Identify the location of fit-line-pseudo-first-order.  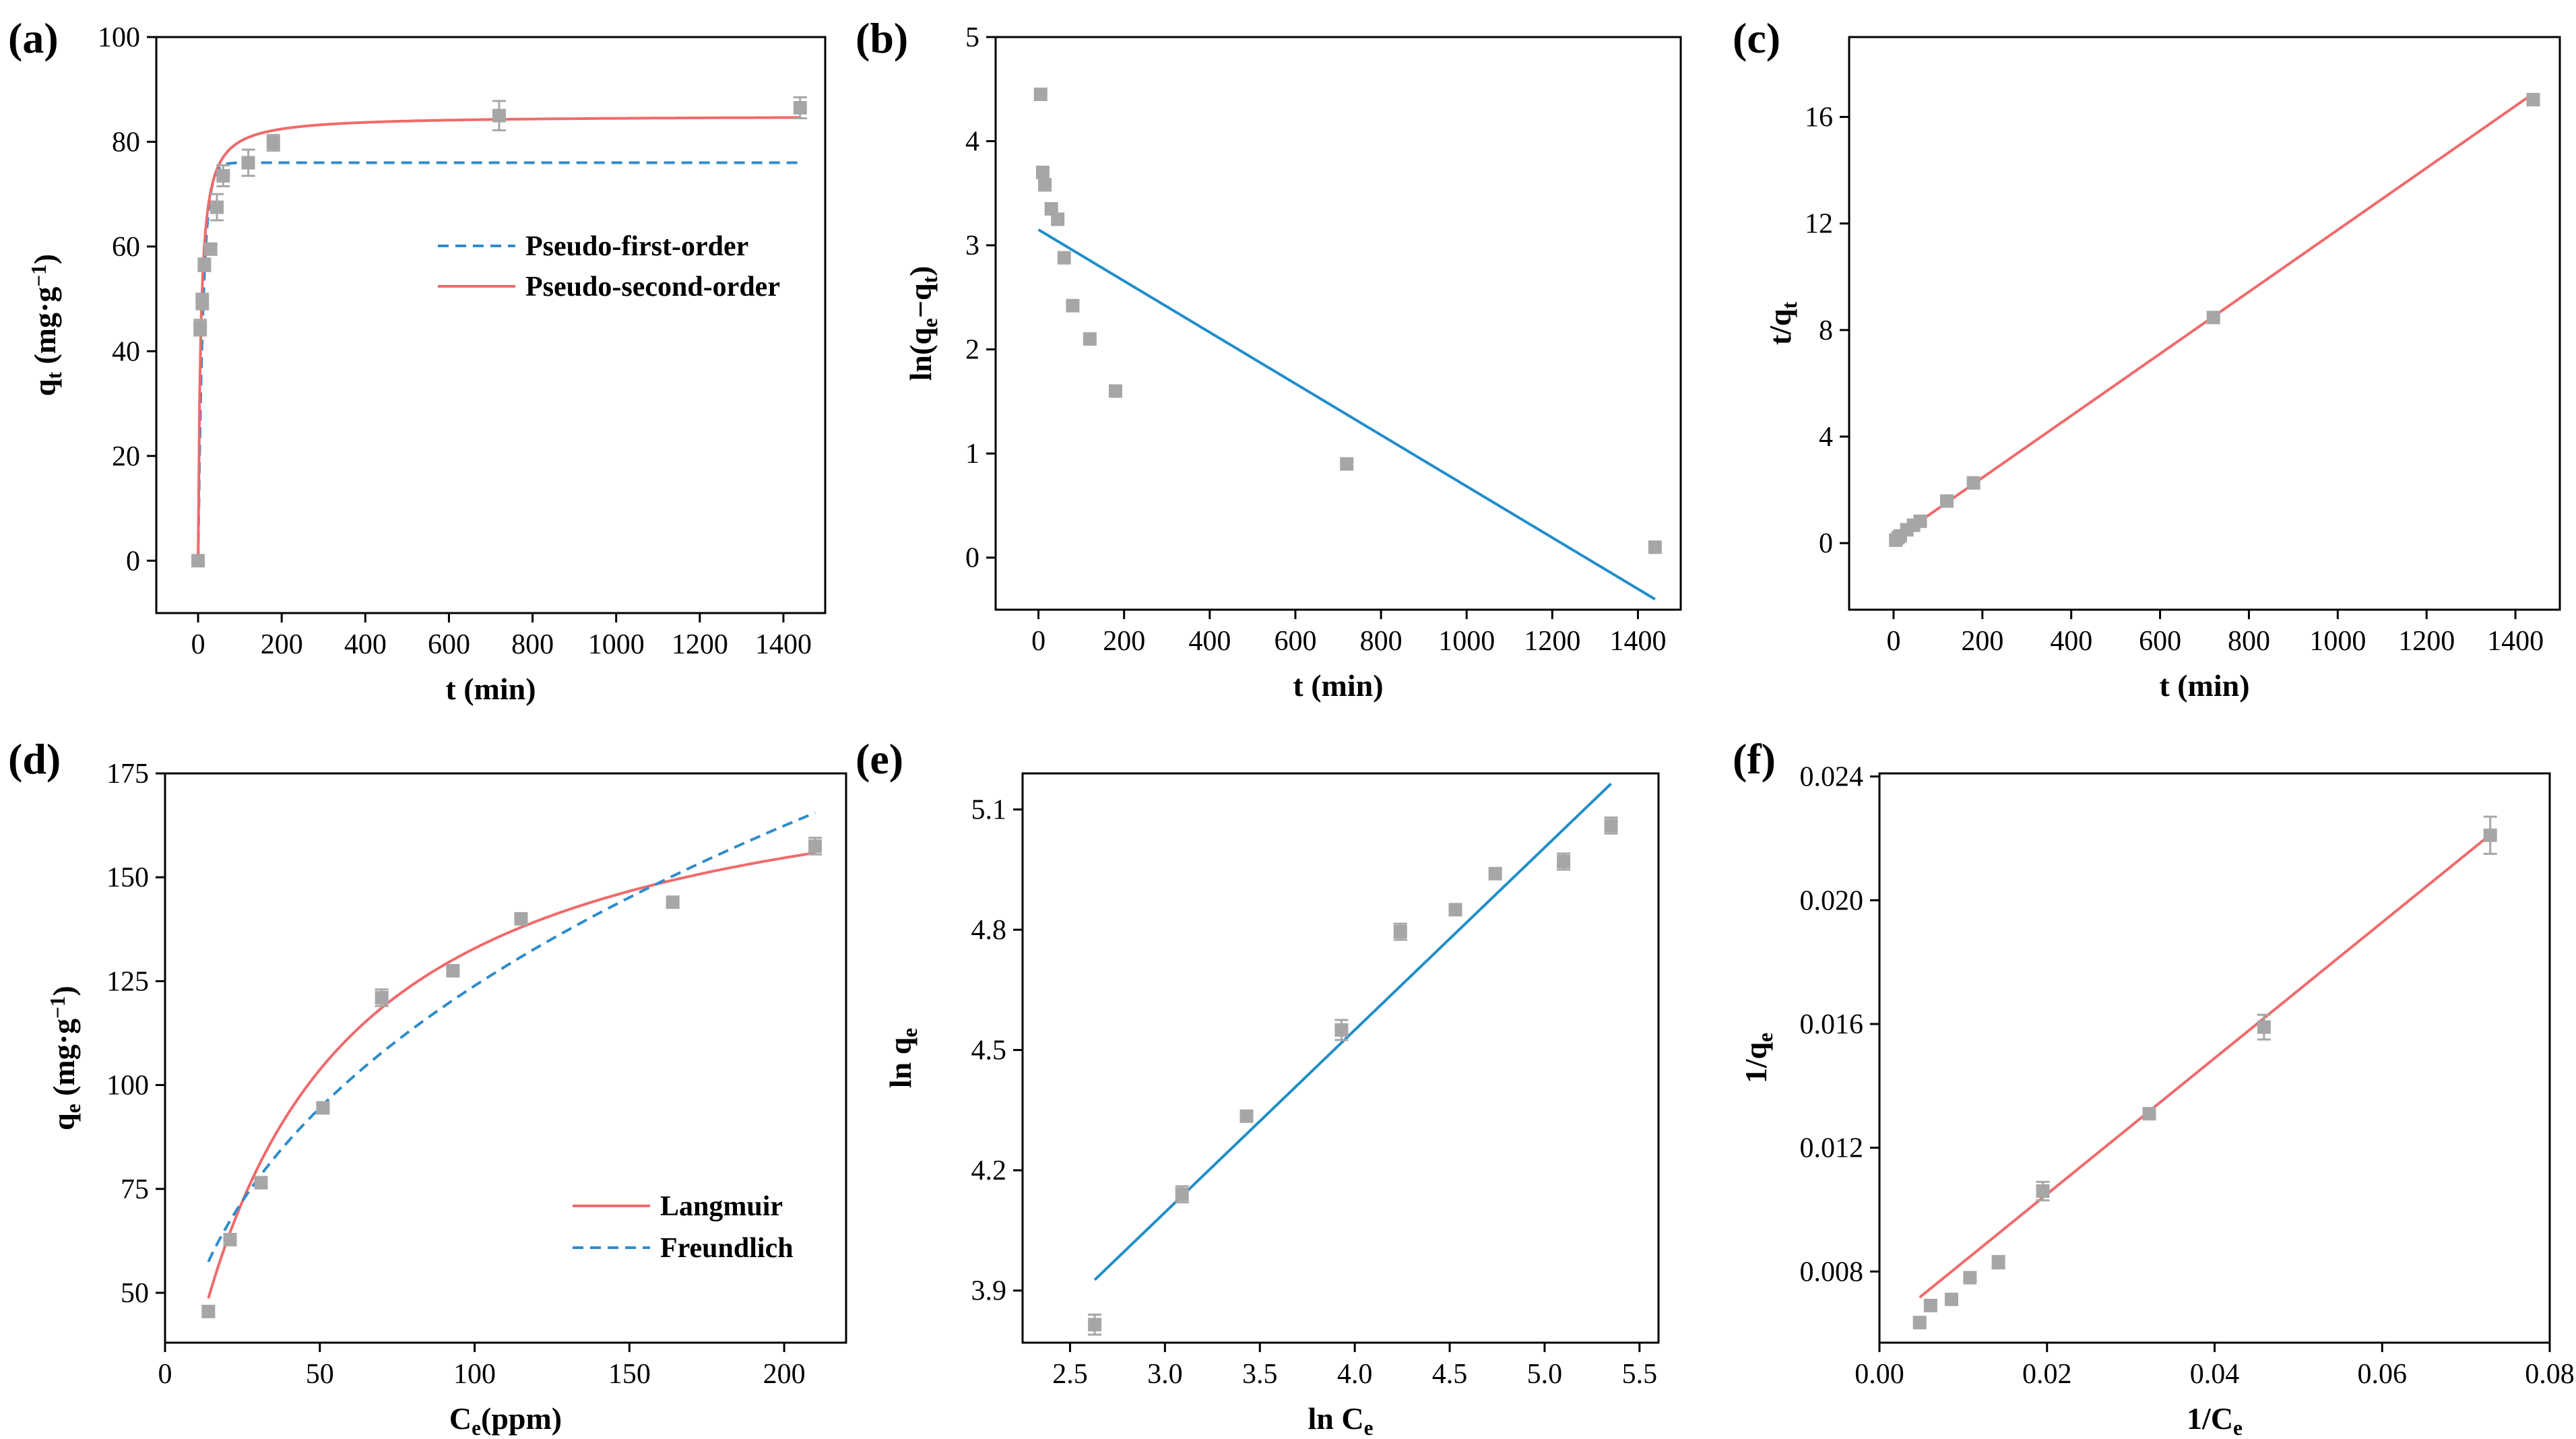
(499, 361).